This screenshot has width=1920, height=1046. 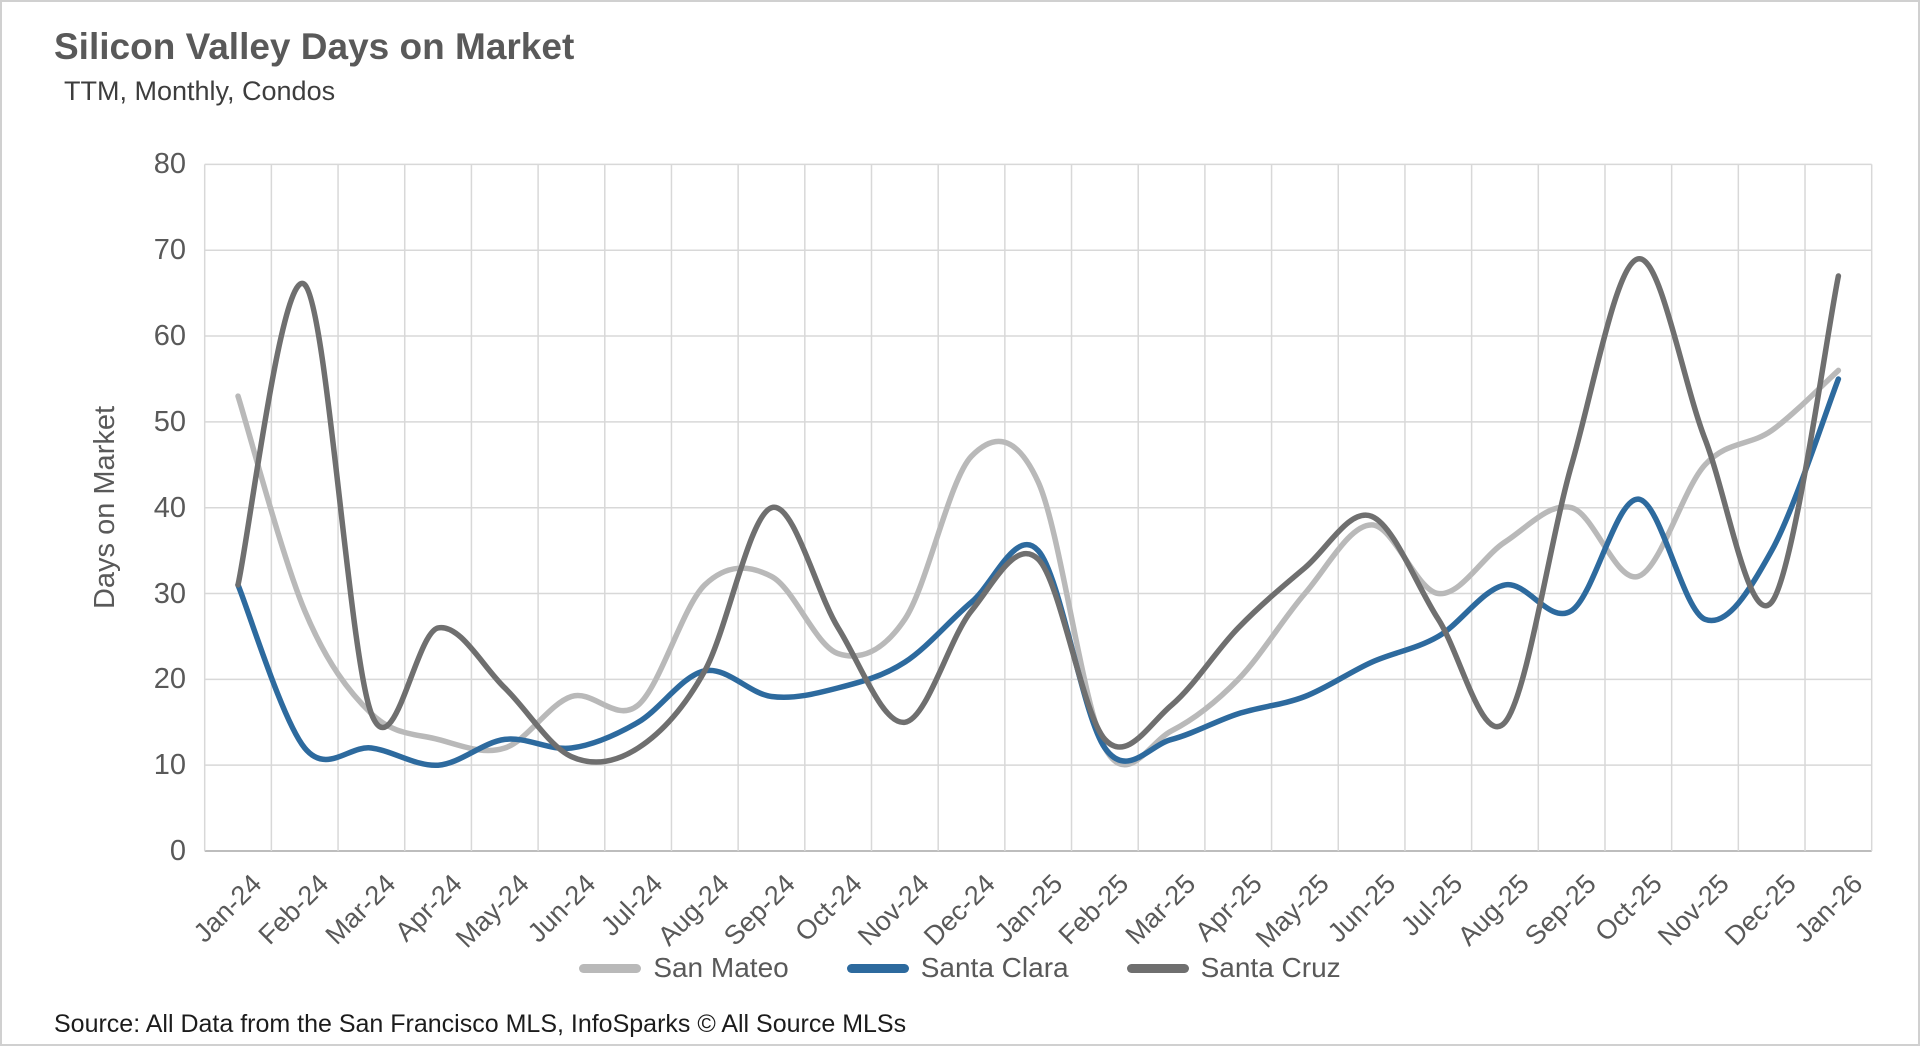 What do you see at coordinates (877, 968) in the screenshot?
I see `legend-swatch-santa-clara` at bounding box center [877, 968].